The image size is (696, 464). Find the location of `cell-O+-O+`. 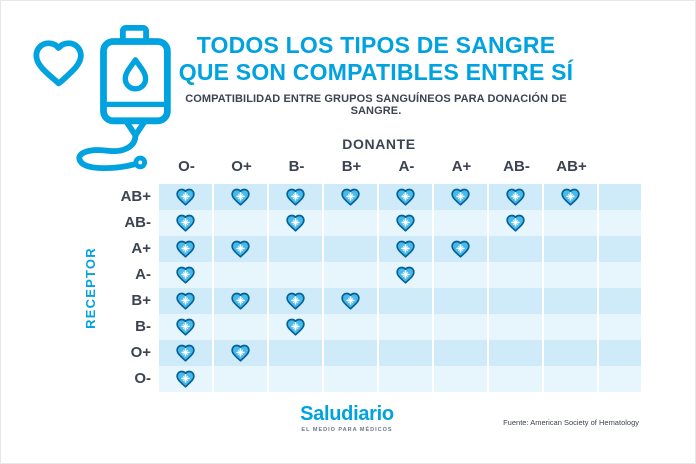

cell-O+-O+ is located at coordinates (241, 353).